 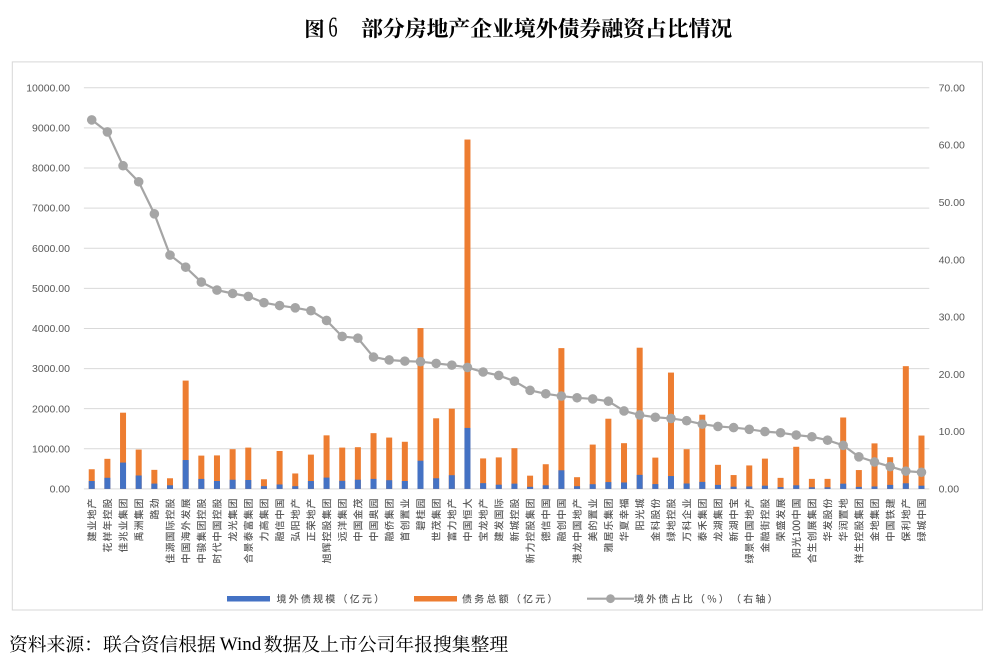 I want to click on svg-text: 60.00, so click(x=952, y=146).